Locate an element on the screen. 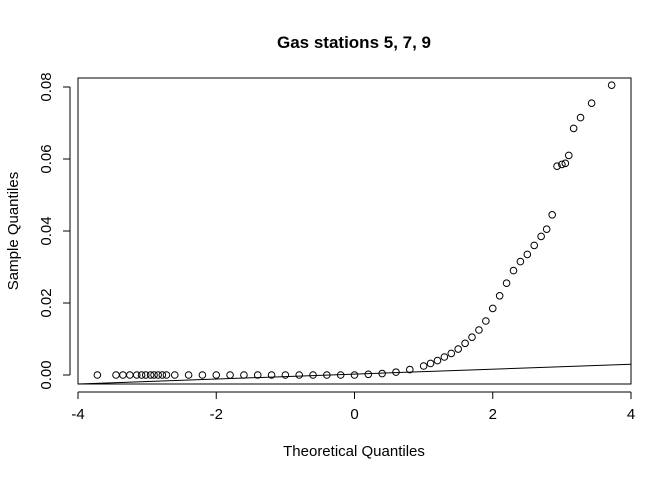 The image size is (672, 480). y-tick-label: 0.02 is located at coordinates (46, 302).